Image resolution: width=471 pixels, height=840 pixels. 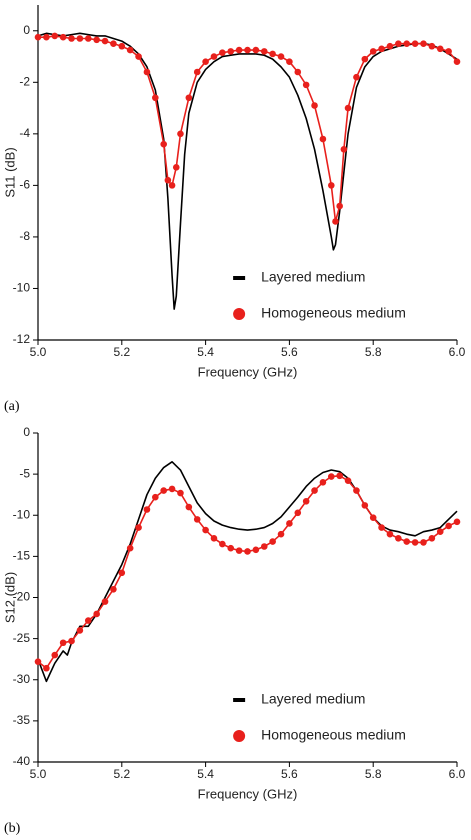 What do you see at coordinates (22, 761) in the screenshot?
I see `y-tick-label: -40` at bounding box center [22, 761].